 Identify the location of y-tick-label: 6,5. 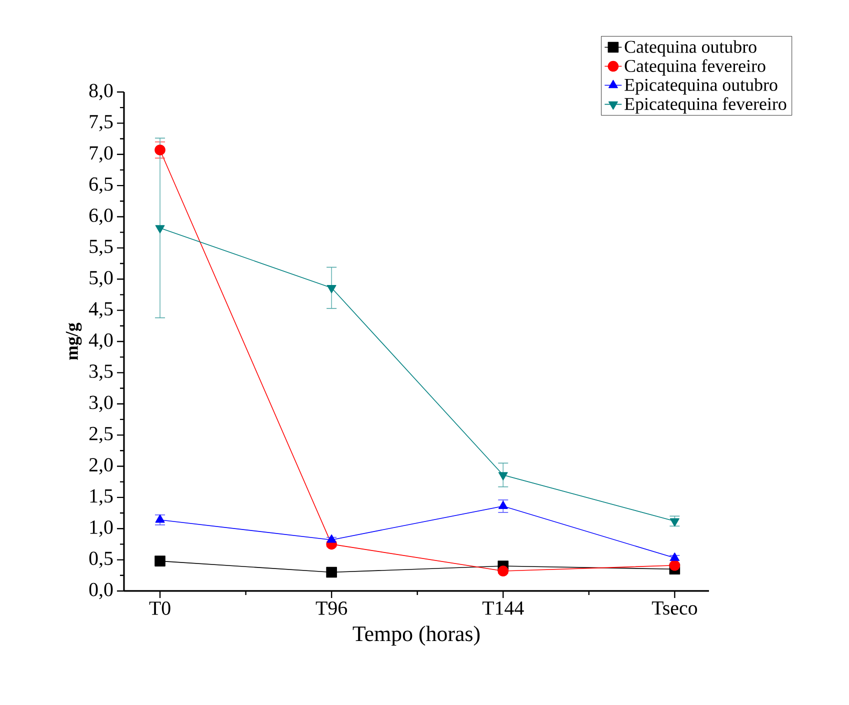
(101, 185).